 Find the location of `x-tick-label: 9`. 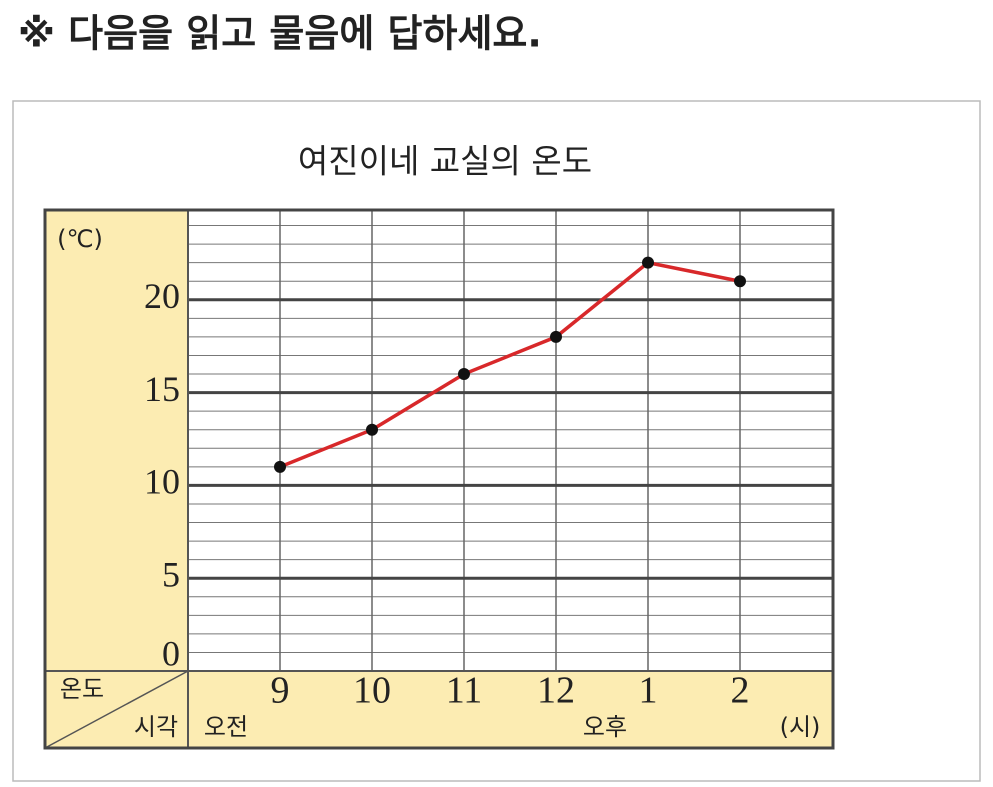

x-tick-label: 9 is located at coordinates (280, 691).